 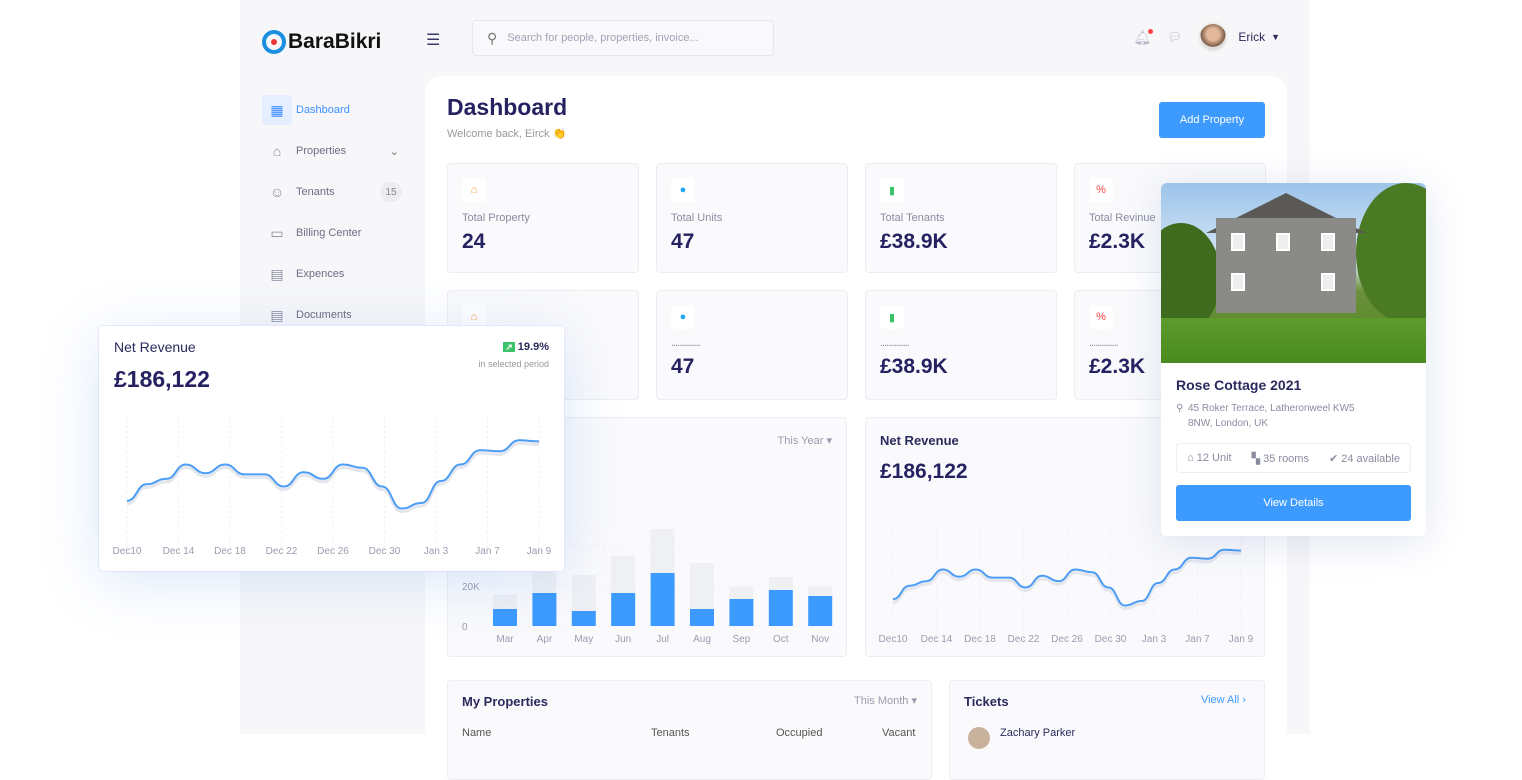 What do you see at coordinates (277, 232) in the screenshot?
I see `wallet-icon: ▭` at bounding box center [277, 232].